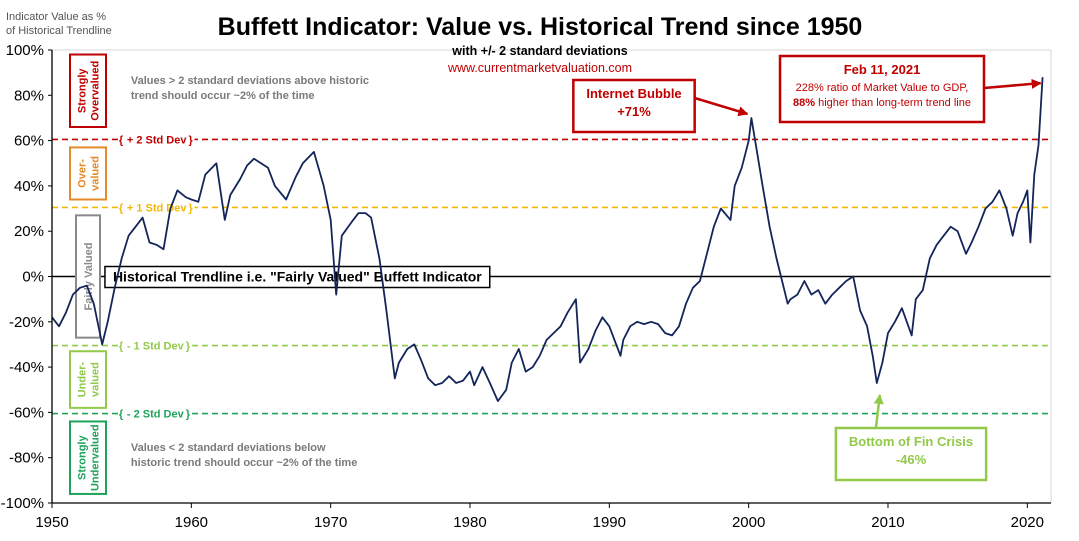  I want to click on y-tick-label-2: 60%, so click(29, 141).